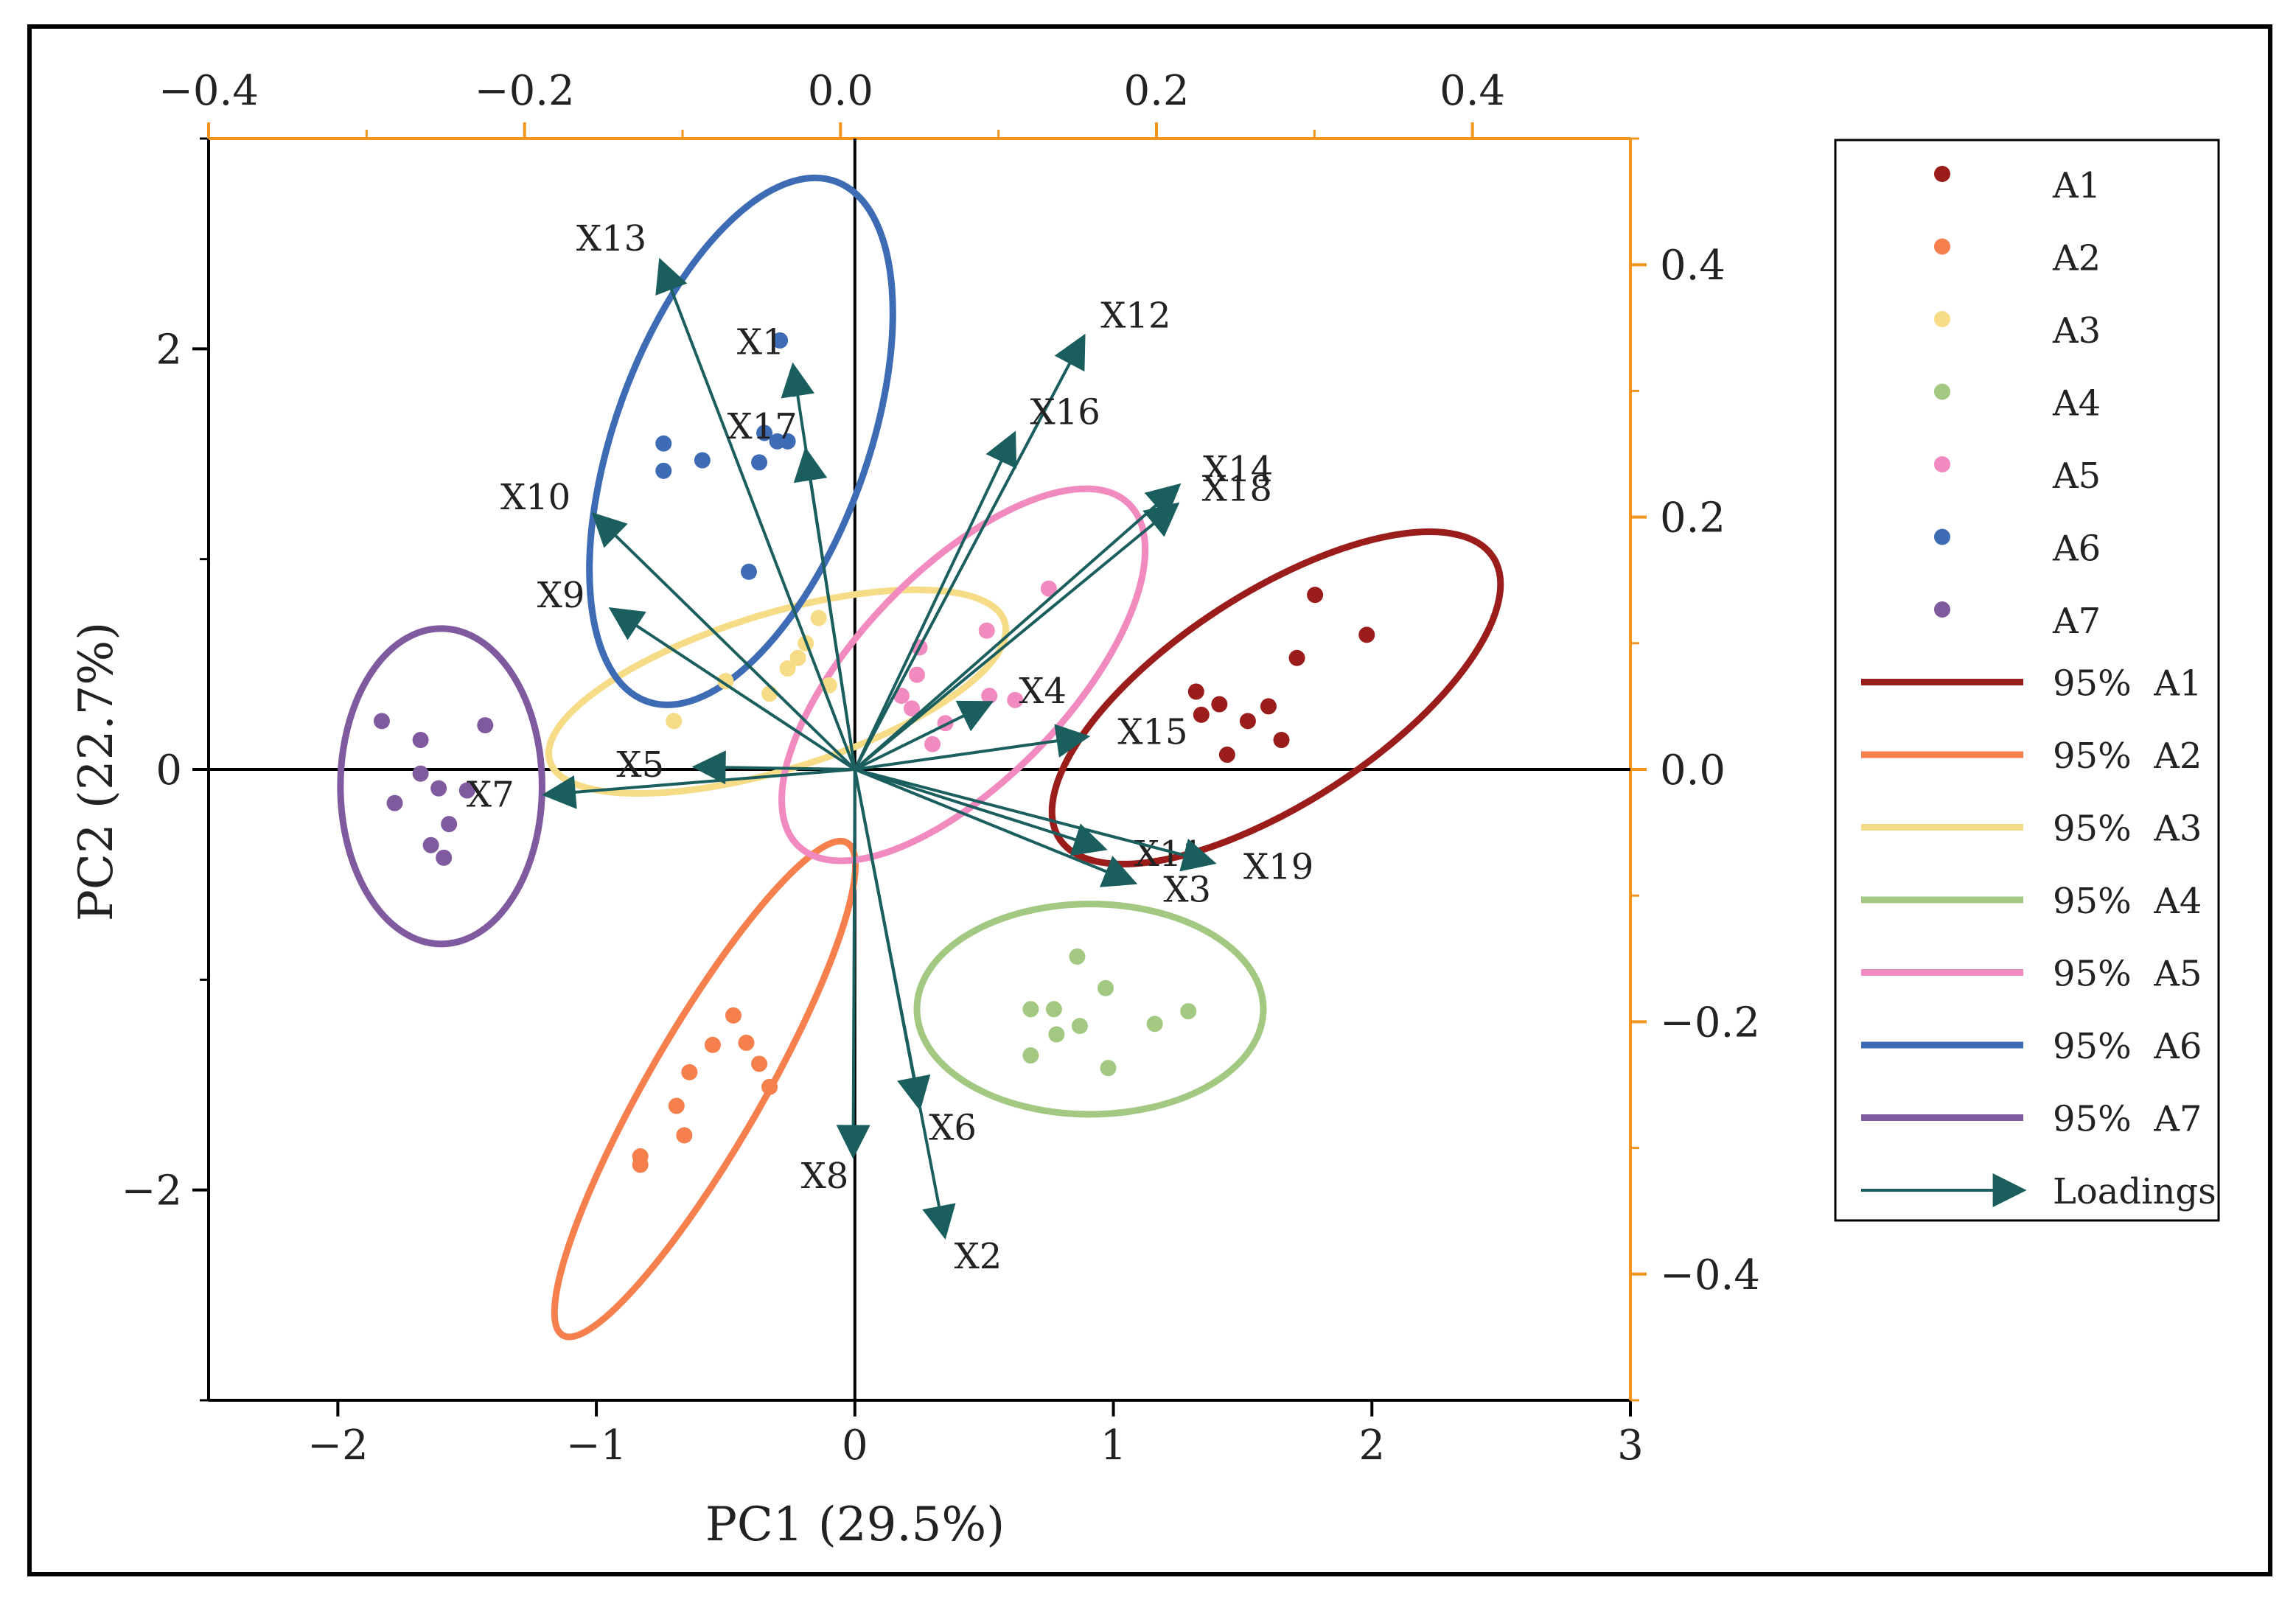  I want to click on legend-item-95-a3-label: 95% A3, so click(2127, 829).